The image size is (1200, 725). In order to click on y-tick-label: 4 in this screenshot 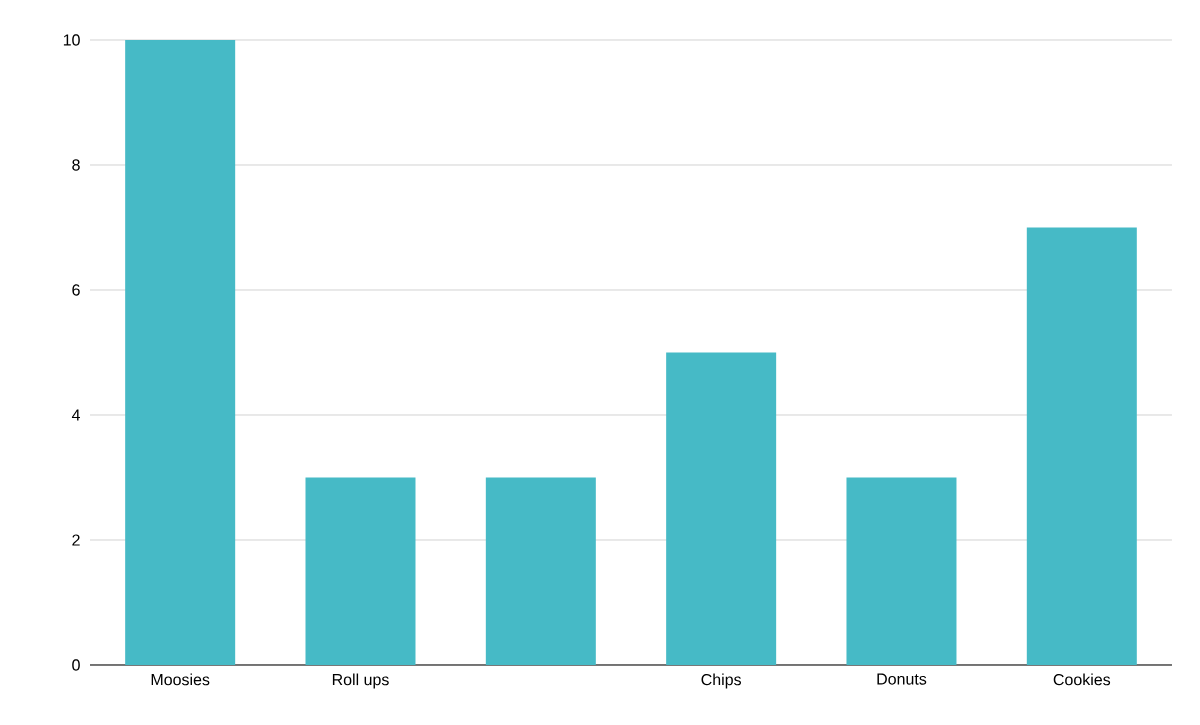, I will do `click(75, 415)`.